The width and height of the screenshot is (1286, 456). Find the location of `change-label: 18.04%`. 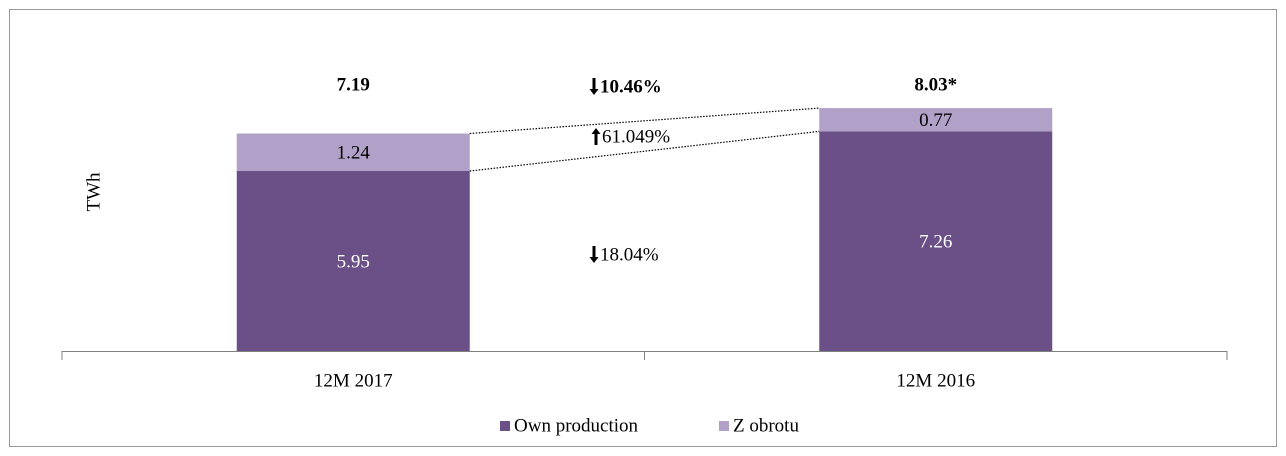

change-label: 18.04% is located at coordinates (629, 254).